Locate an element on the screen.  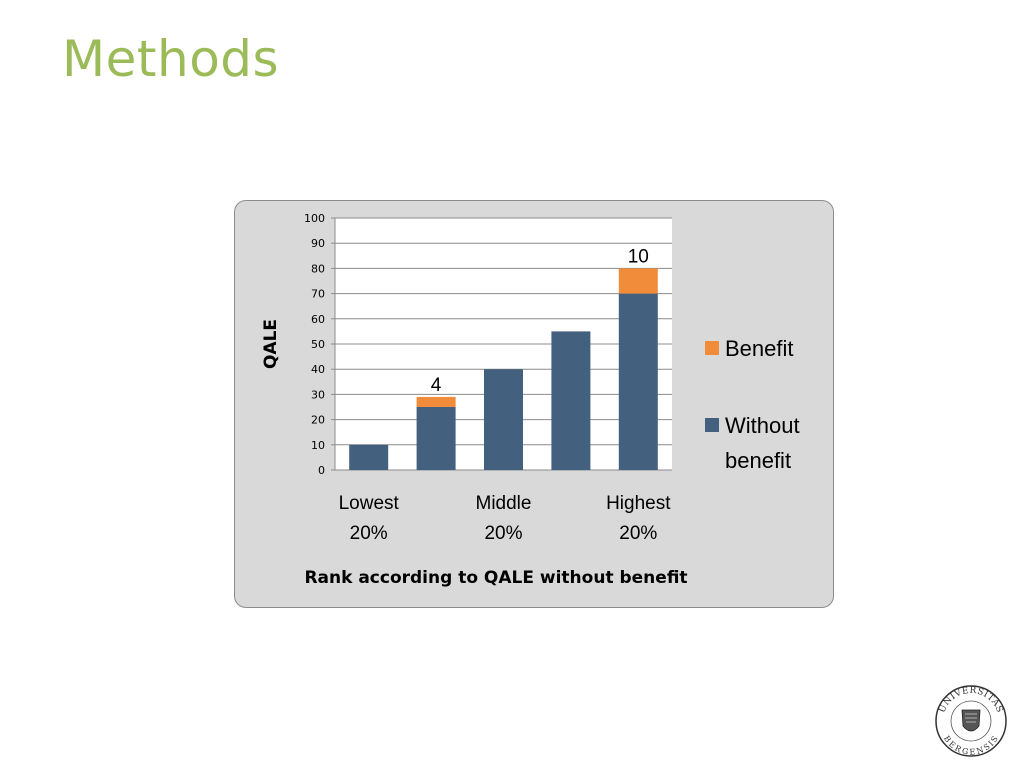
data-label: 4 is located at coordinates (436, 385).